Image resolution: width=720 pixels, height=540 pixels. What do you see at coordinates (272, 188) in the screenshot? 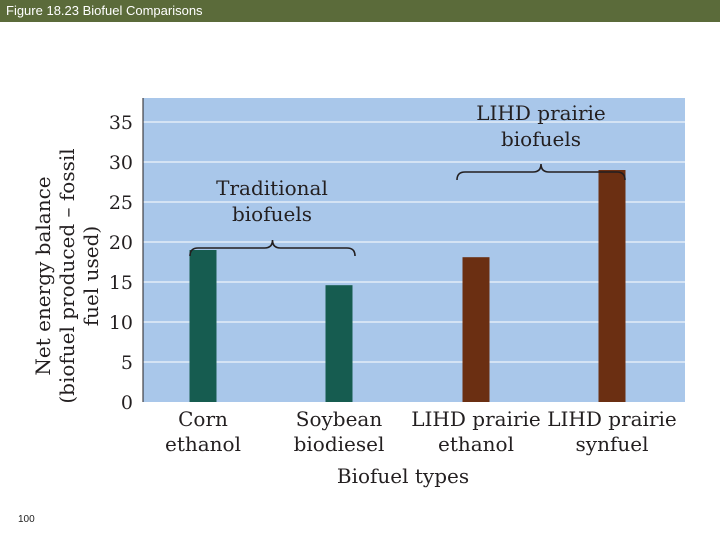
I see `annotation-label: Traditional` at bounding box center [272, 188].